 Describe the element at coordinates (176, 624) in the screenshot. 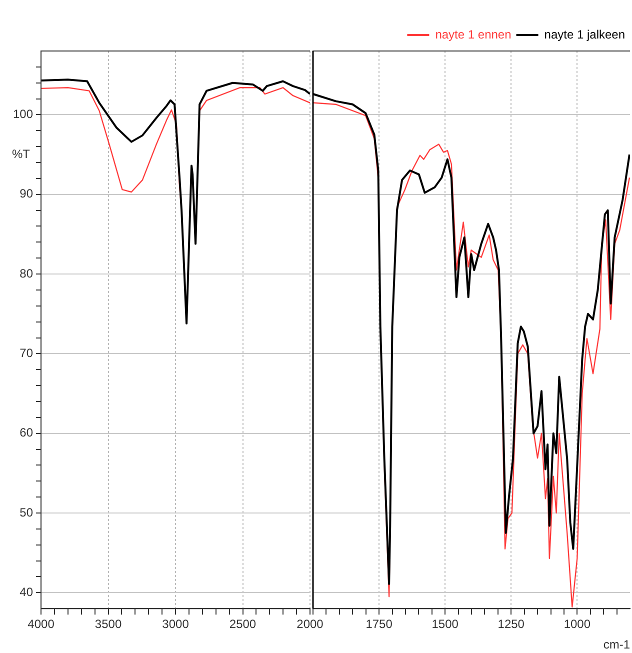

I see `x-tick-label: 3000` at that location.